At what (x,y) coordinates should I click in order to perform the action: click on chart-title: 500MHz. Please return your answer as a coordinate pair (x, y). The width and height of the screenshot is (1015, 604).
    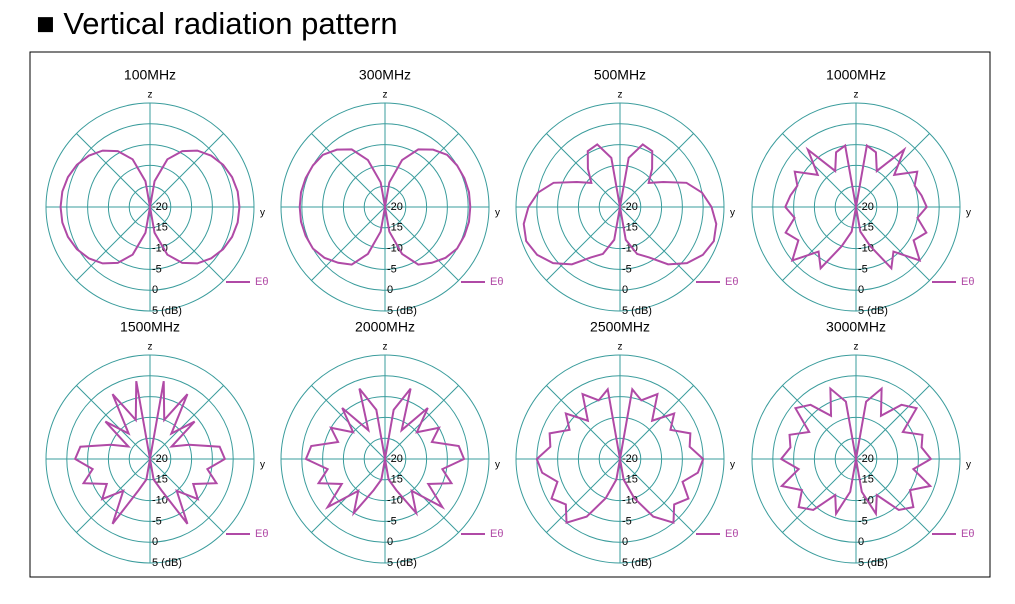
    Looking at the image, I should click on (620, 75).